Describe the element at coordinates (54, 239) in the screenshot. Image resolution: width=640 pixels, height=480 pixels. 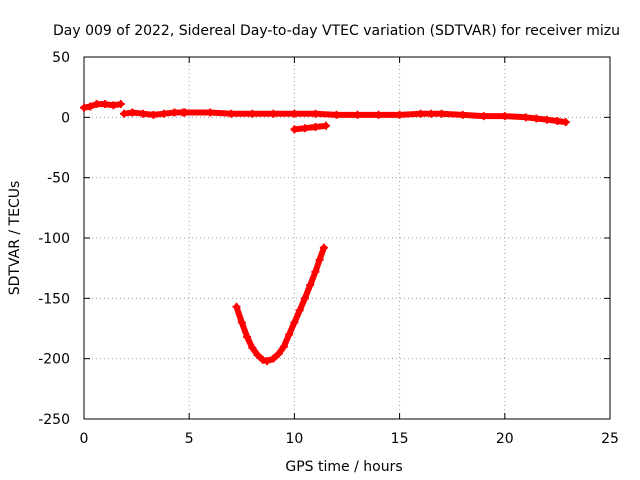
I see `y-tick-label: -100` at that location.